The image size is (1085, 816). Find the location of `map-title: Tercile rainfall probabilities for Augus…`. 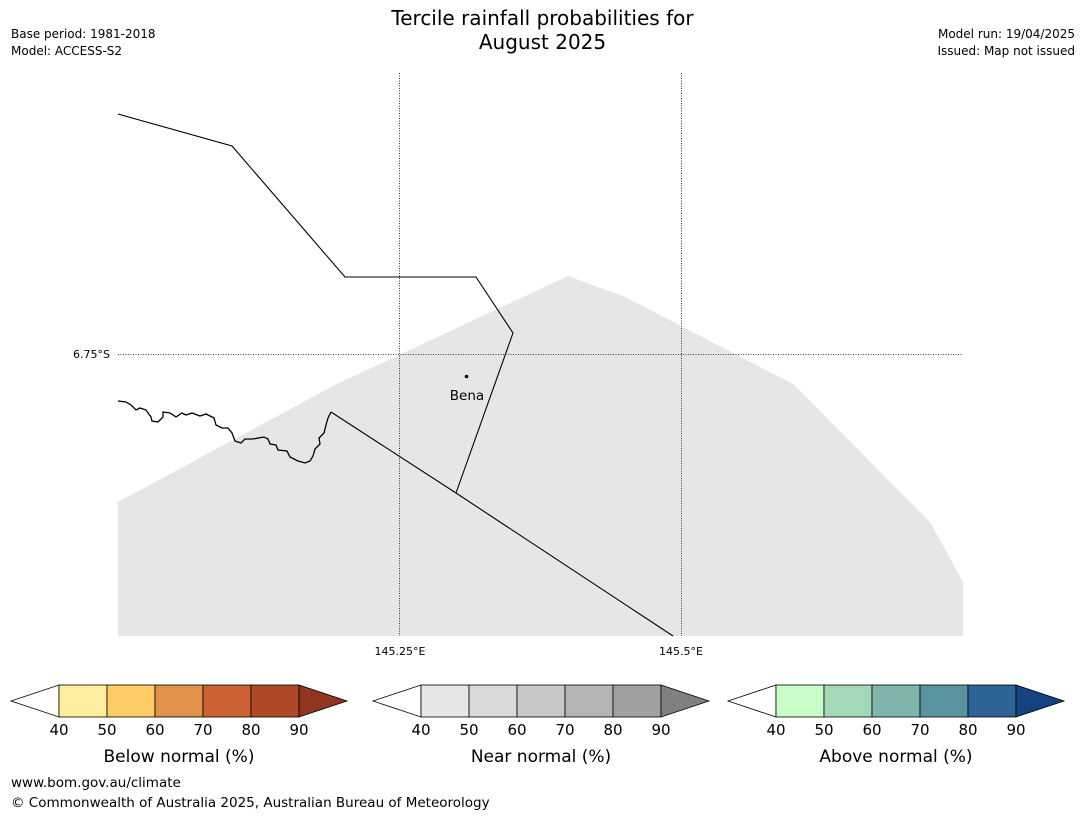

map-title: Tercile rainfall probabilities for Augus… is located at coordinates (542, 30).